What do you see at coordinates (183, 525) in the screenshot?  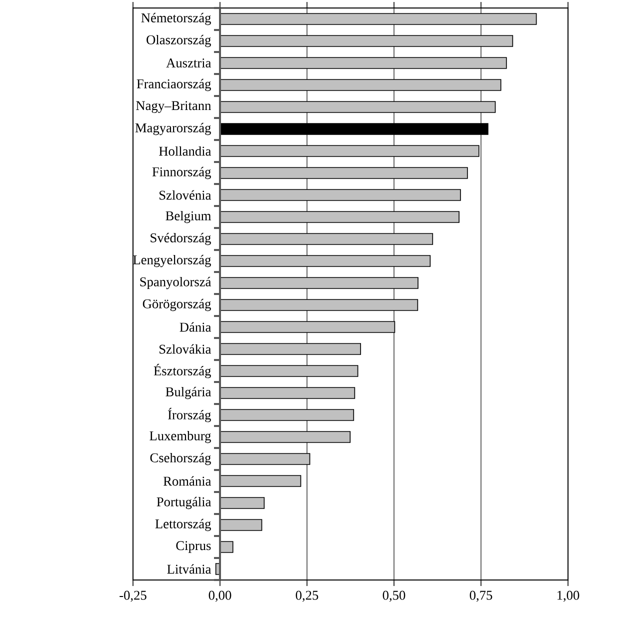 I see `y-tick-label: Lettország` at bounding box center [183, 525].